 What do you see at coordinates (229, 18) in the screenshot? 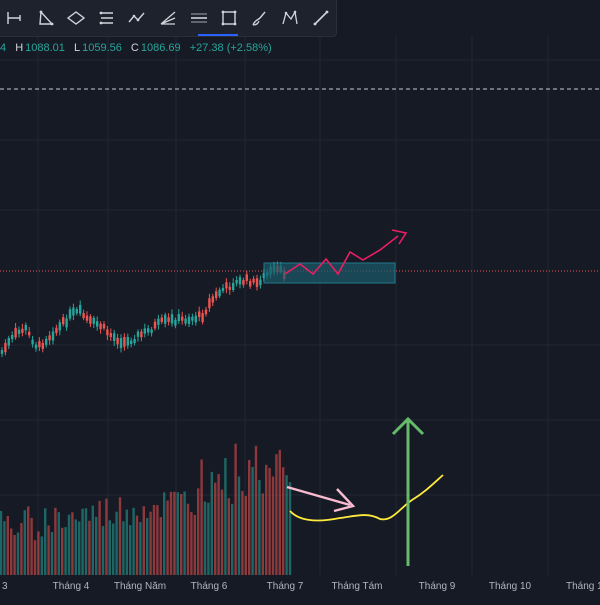
I see `rectangle-icon` at bounding box center [229, 18].